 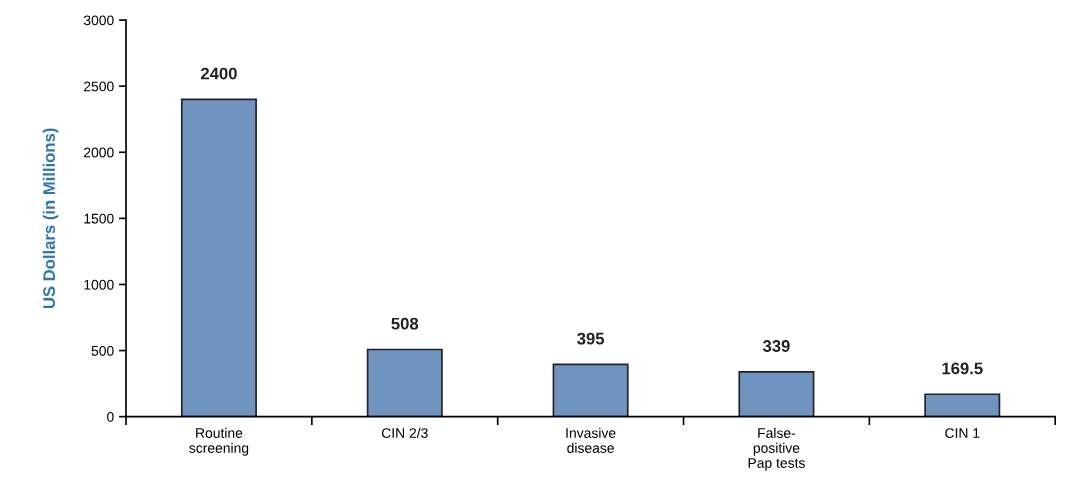 I want to click on y-tick-label: 500, so click(x=102, y=350).